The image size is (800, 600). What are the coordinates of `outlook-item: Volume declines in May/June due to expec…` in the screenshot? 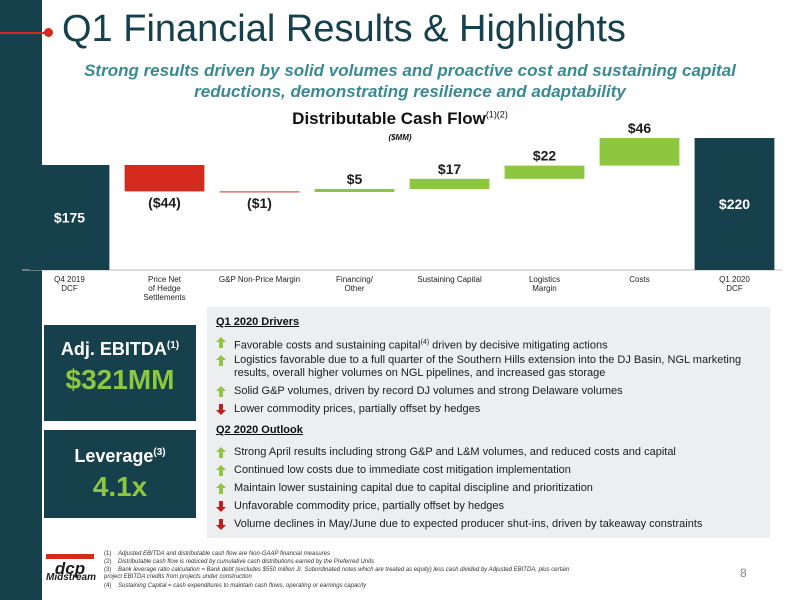 It's located at (488, 524).